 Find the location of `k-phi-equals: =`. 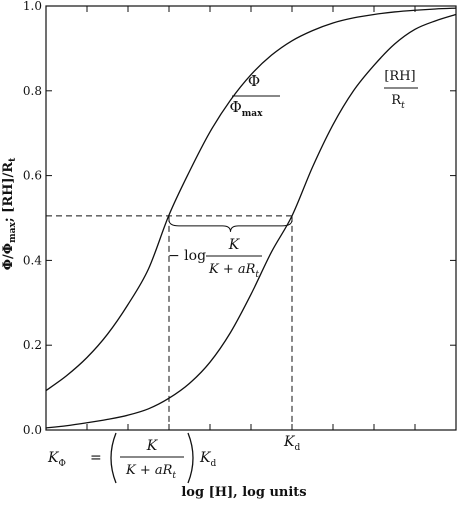

k-phi-equals: = is located at coordinates (96, 458).